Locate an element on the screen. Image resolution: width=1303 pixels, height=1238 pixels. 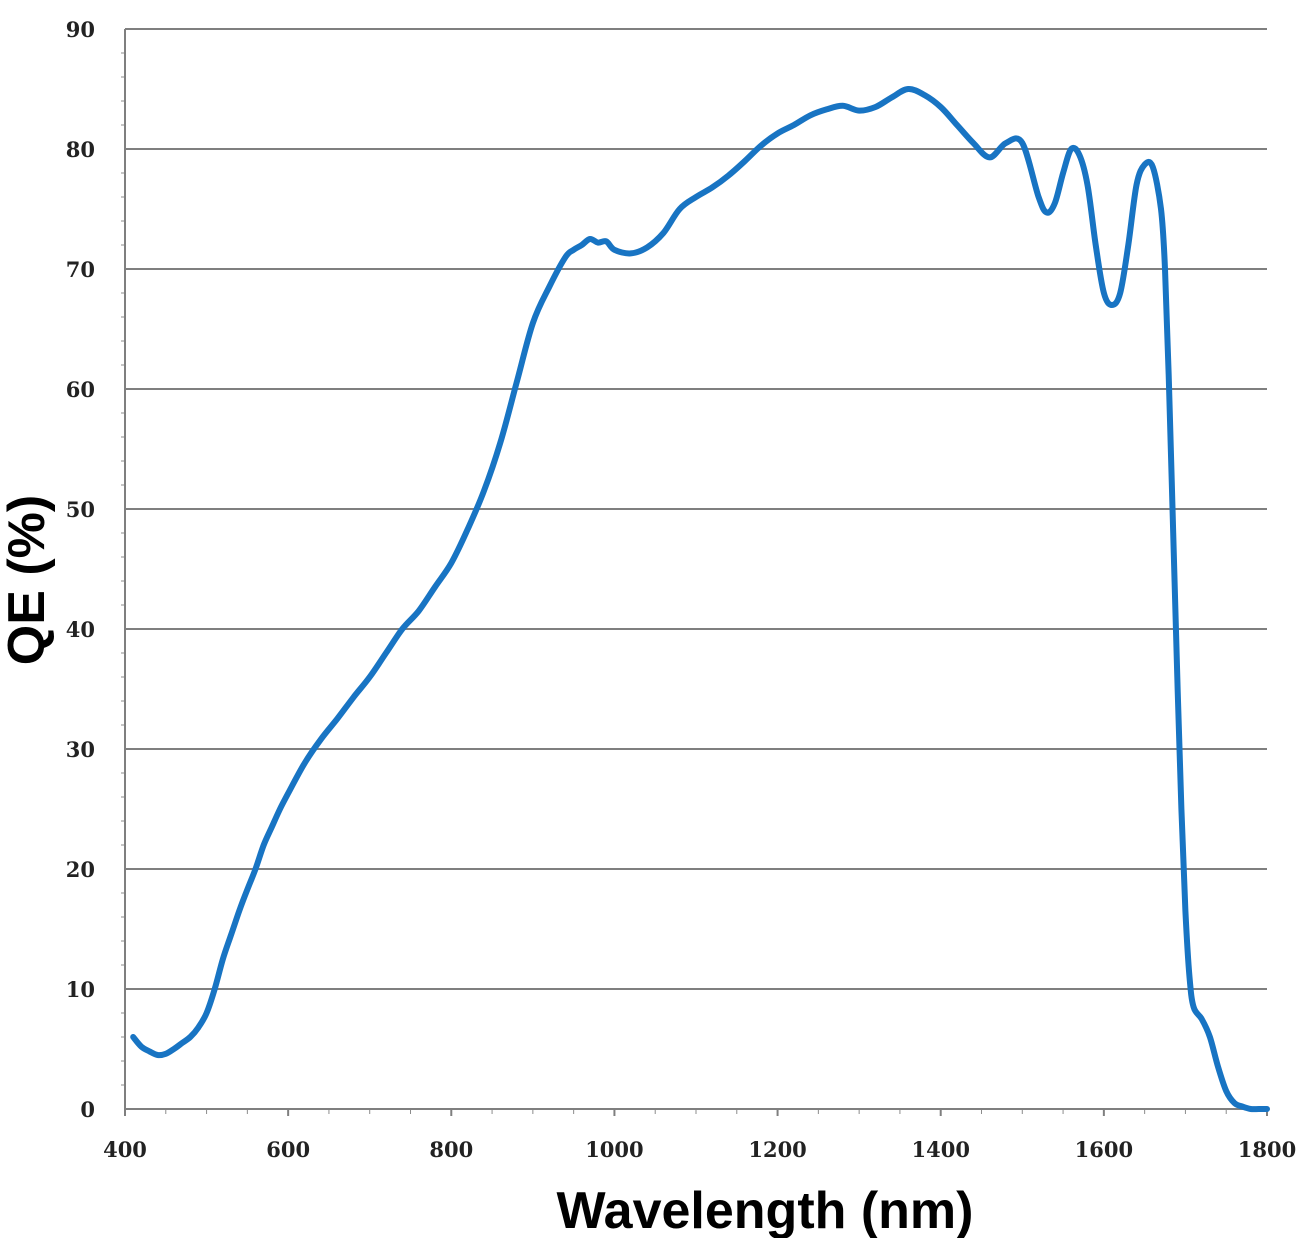
y-tick-label: 60 is located at coordinates (80, 389).